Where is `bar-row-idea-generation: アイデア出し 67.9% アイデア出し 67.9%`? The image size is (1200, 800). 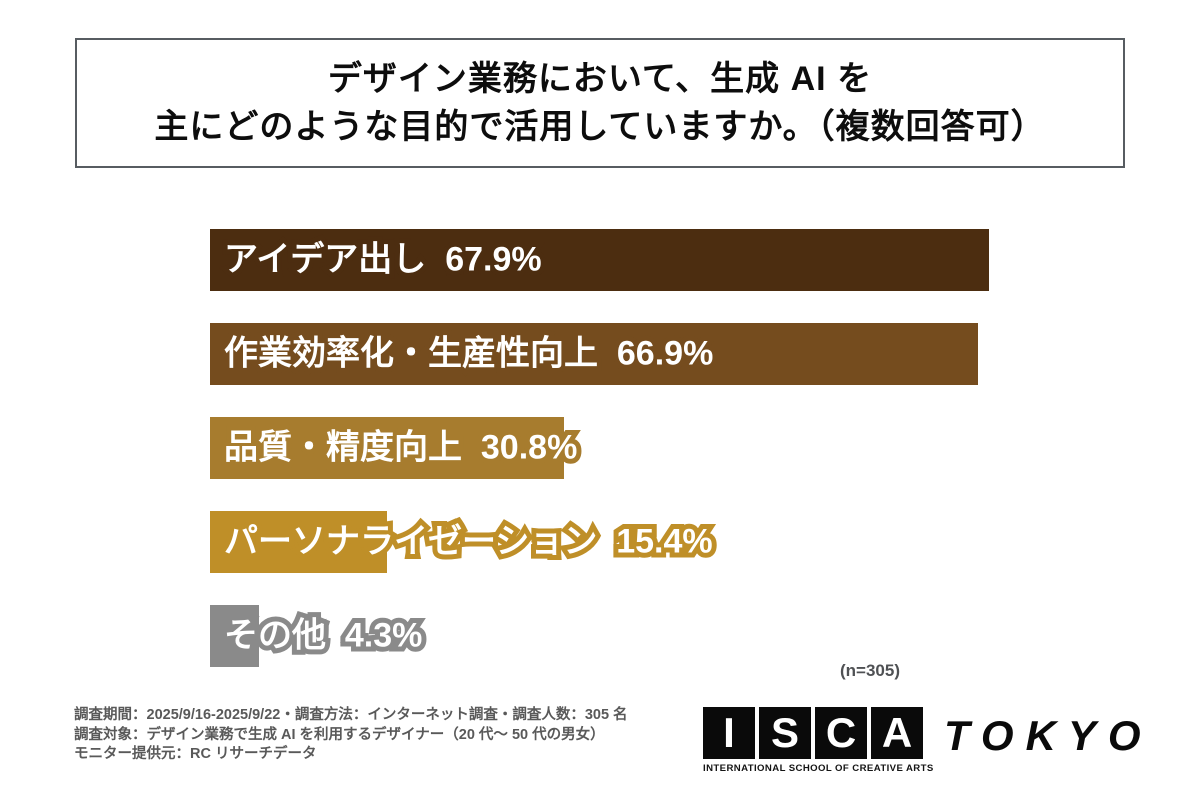 bar-row-idea-generation: アイデア出し 67.9% アイデア出し 67.9% is located at coordinates (705, 260).